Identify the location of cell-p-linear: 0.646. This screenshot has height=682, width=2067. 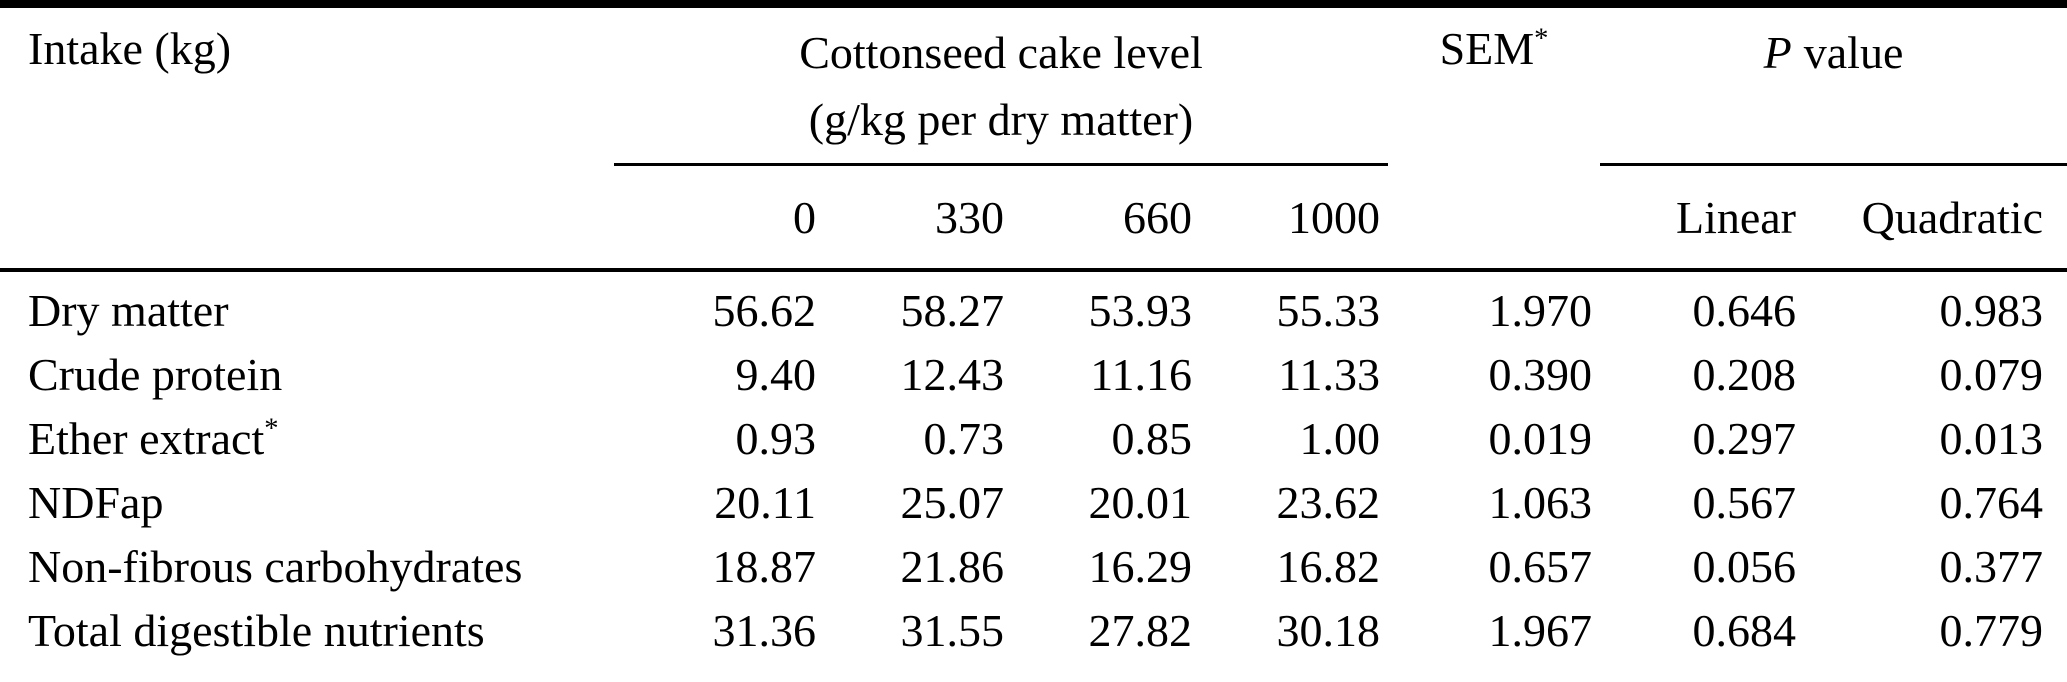
(1744, 310).